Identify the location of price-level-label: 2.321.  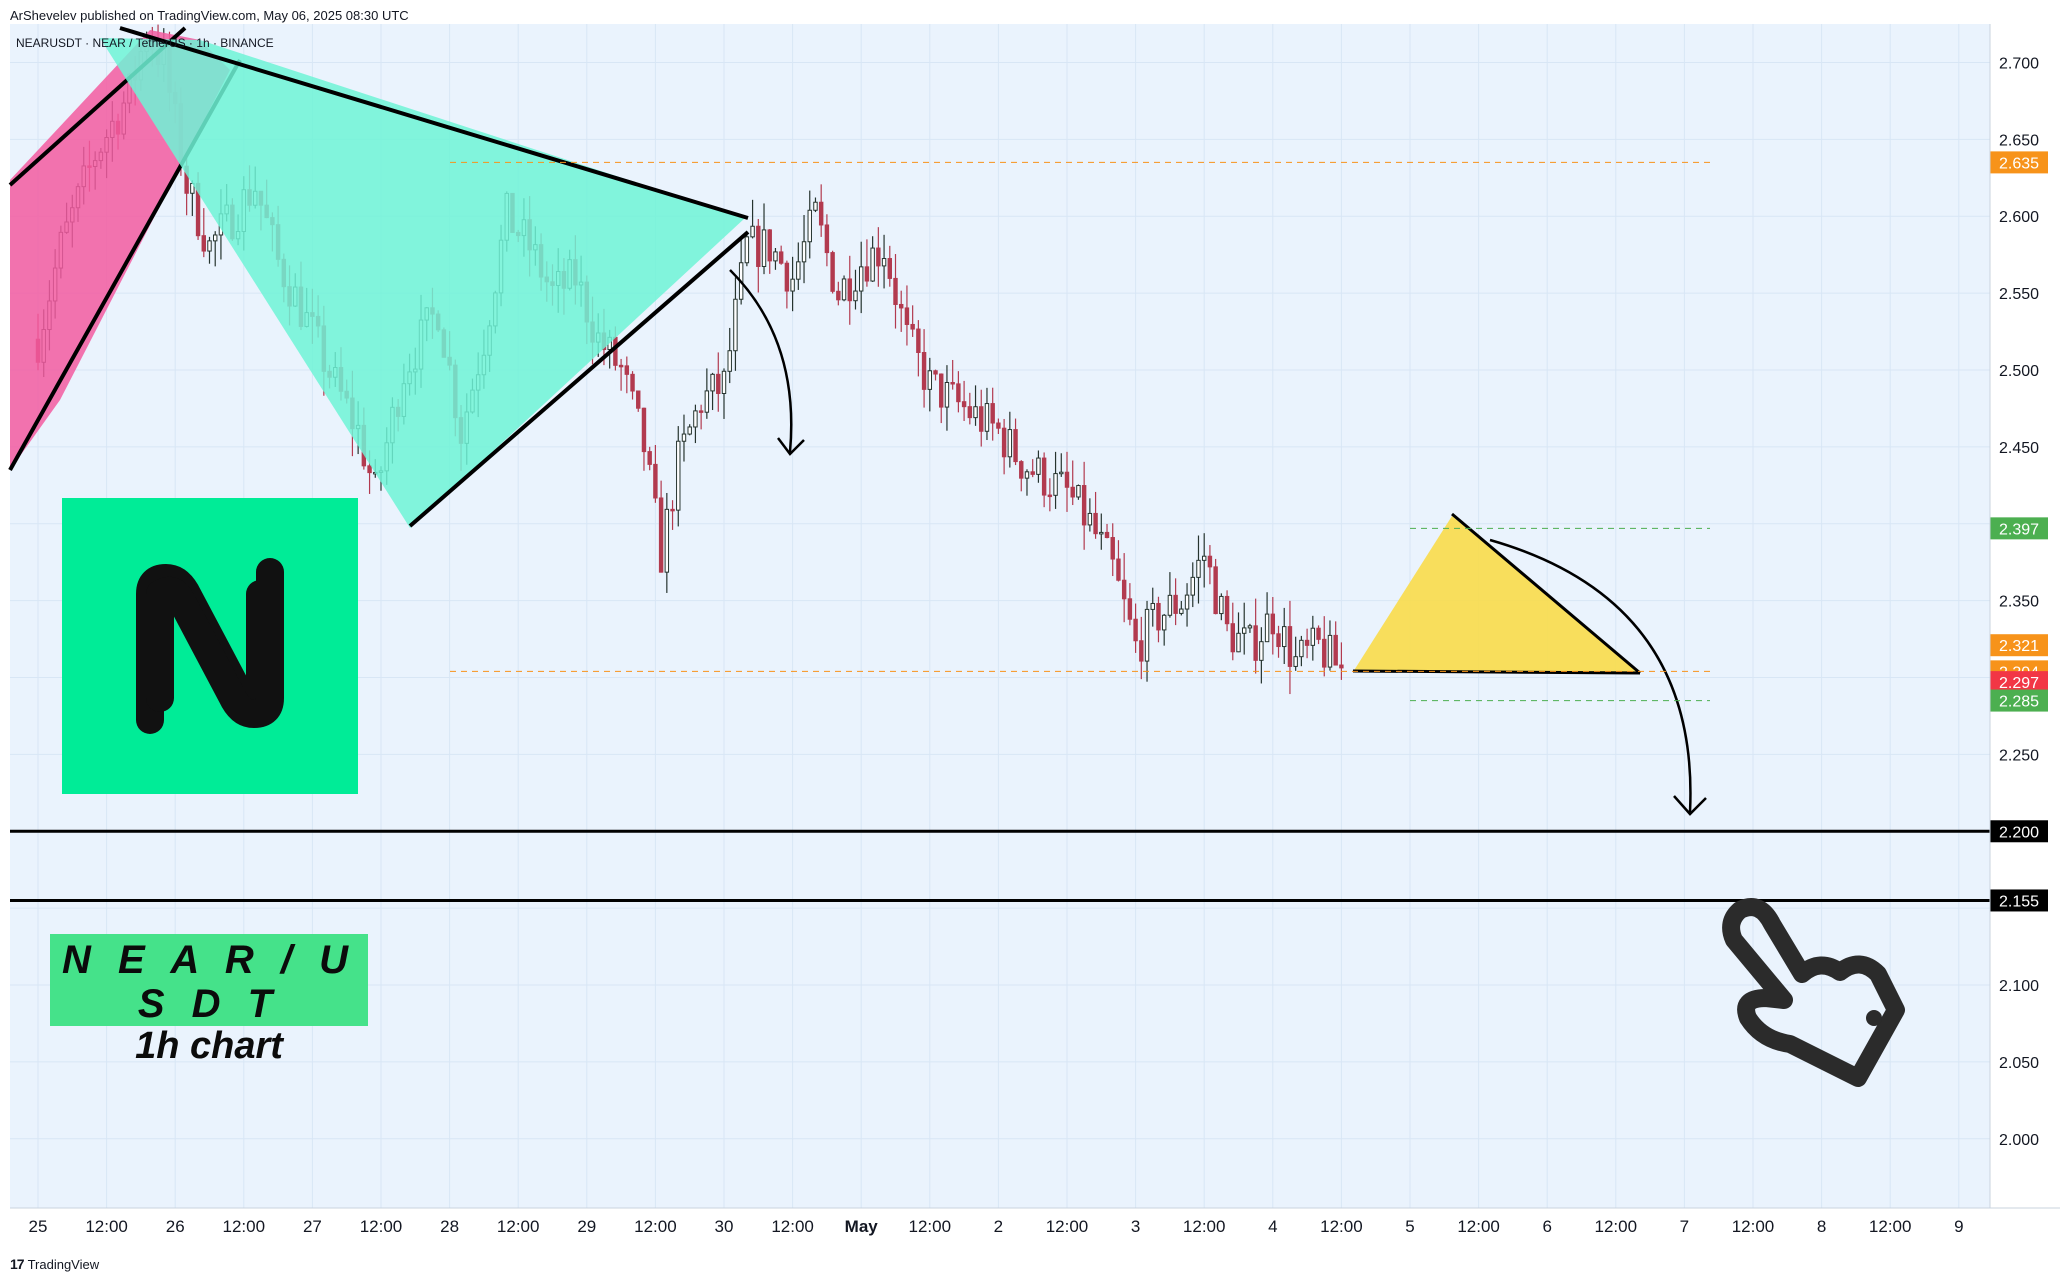
(2019, 646).